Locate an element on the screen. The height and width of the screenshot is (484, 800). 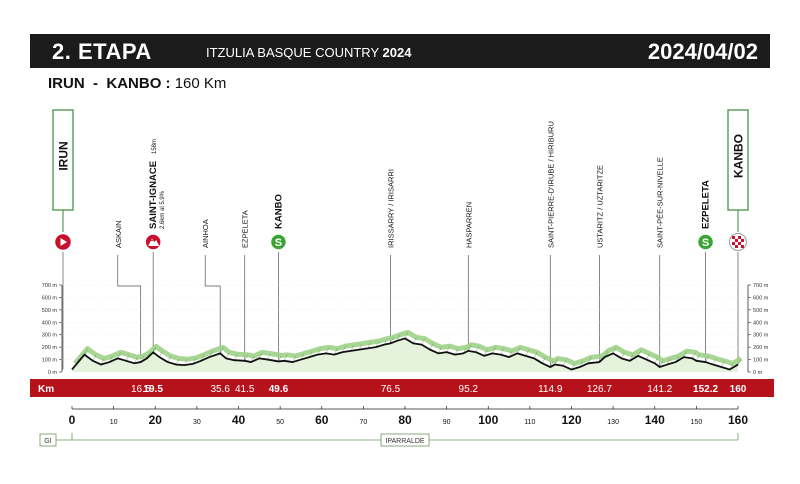
waypoint-label: ASKAIN is located at coordinates (118, 234).